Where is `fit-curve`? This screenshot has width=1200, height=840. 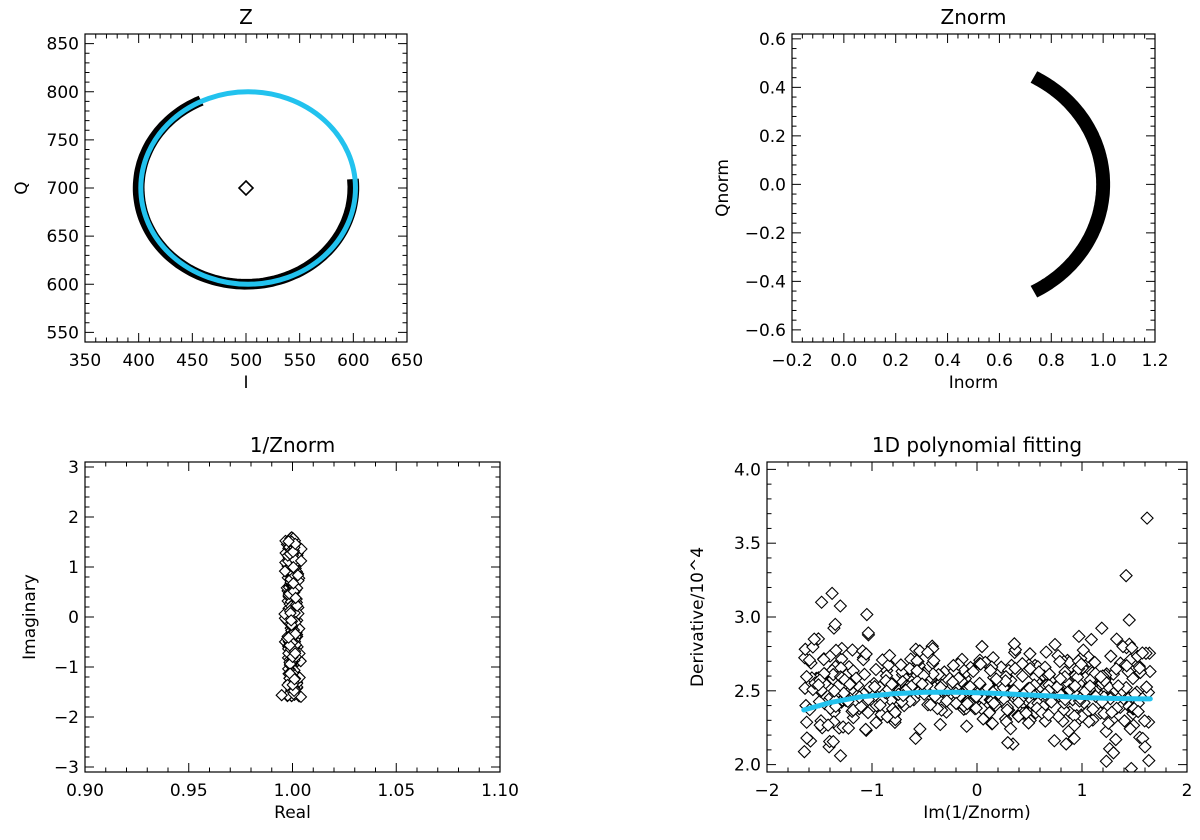
fit-curve is located at coordinates (977, 701).